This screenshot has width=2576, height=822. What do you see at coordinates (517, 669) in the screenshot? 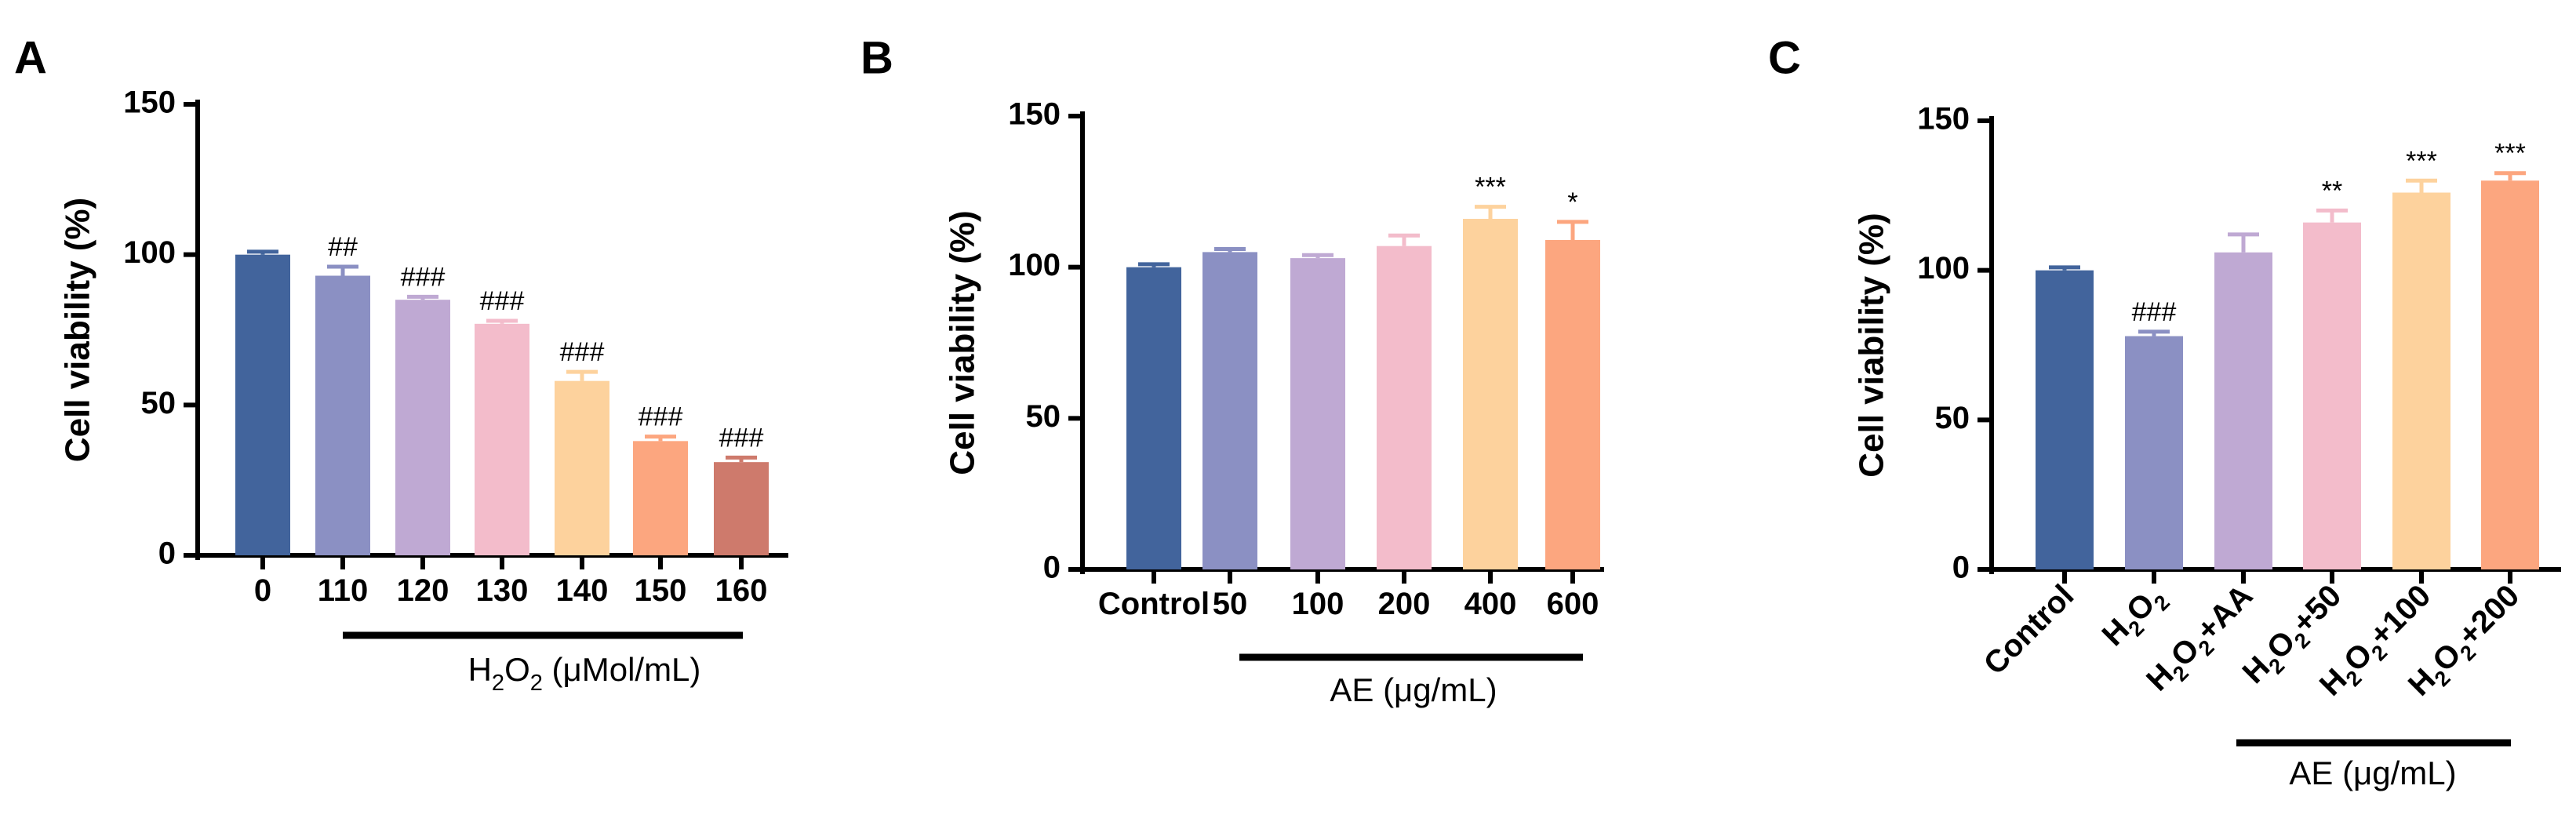
I see `text-run: O` at bounding box center [517, 669].